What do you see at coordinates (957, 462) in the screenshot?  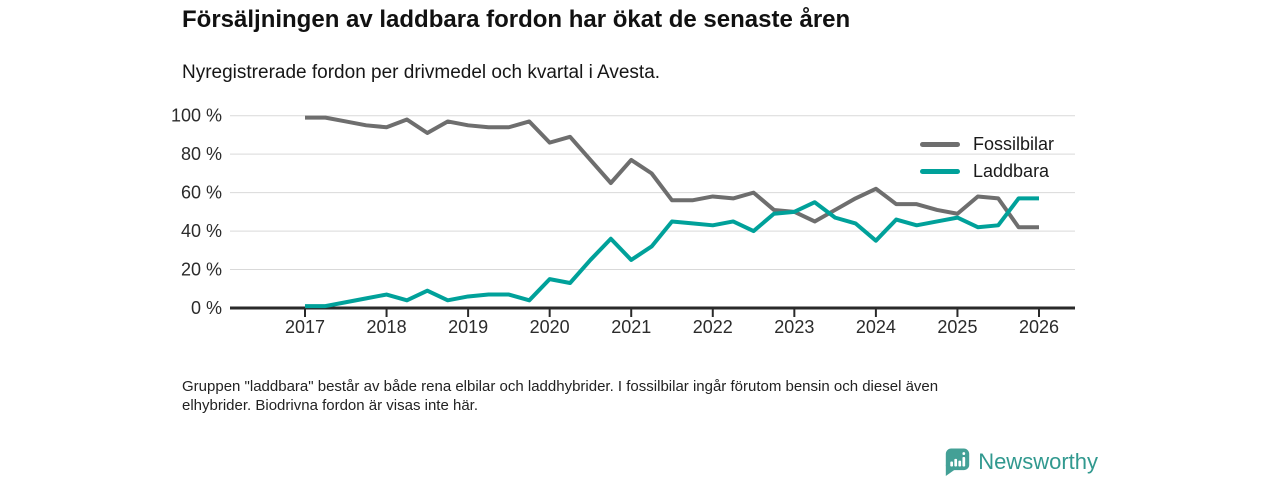 I see `newsworthy-logo-icon` at bounding box center [957, 462].